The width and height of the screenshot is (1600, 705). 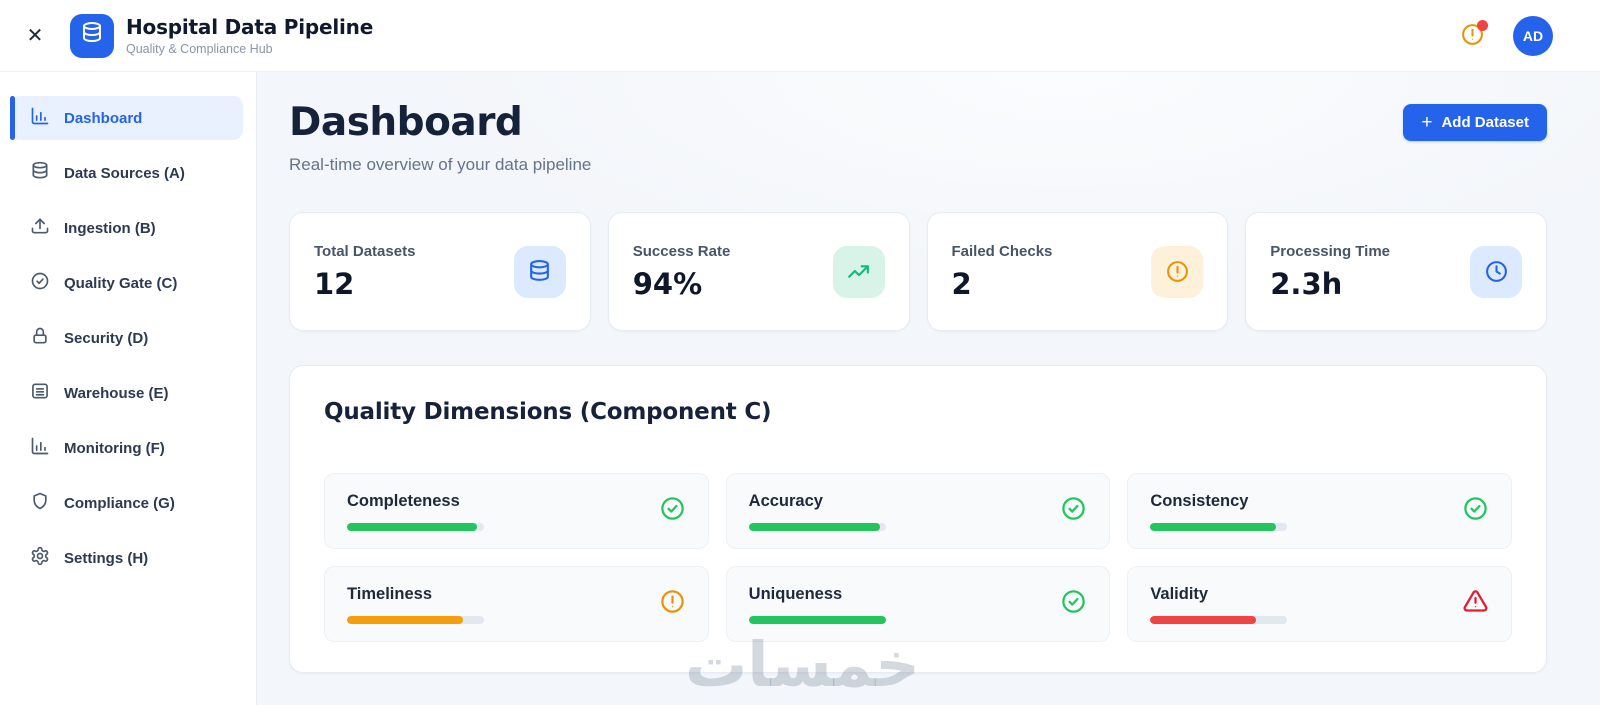 What do you see at coordinates (103, 118) in the screenshot?
I see `sidebar-item-label: Dashboard` at bounding box center [103, 118].